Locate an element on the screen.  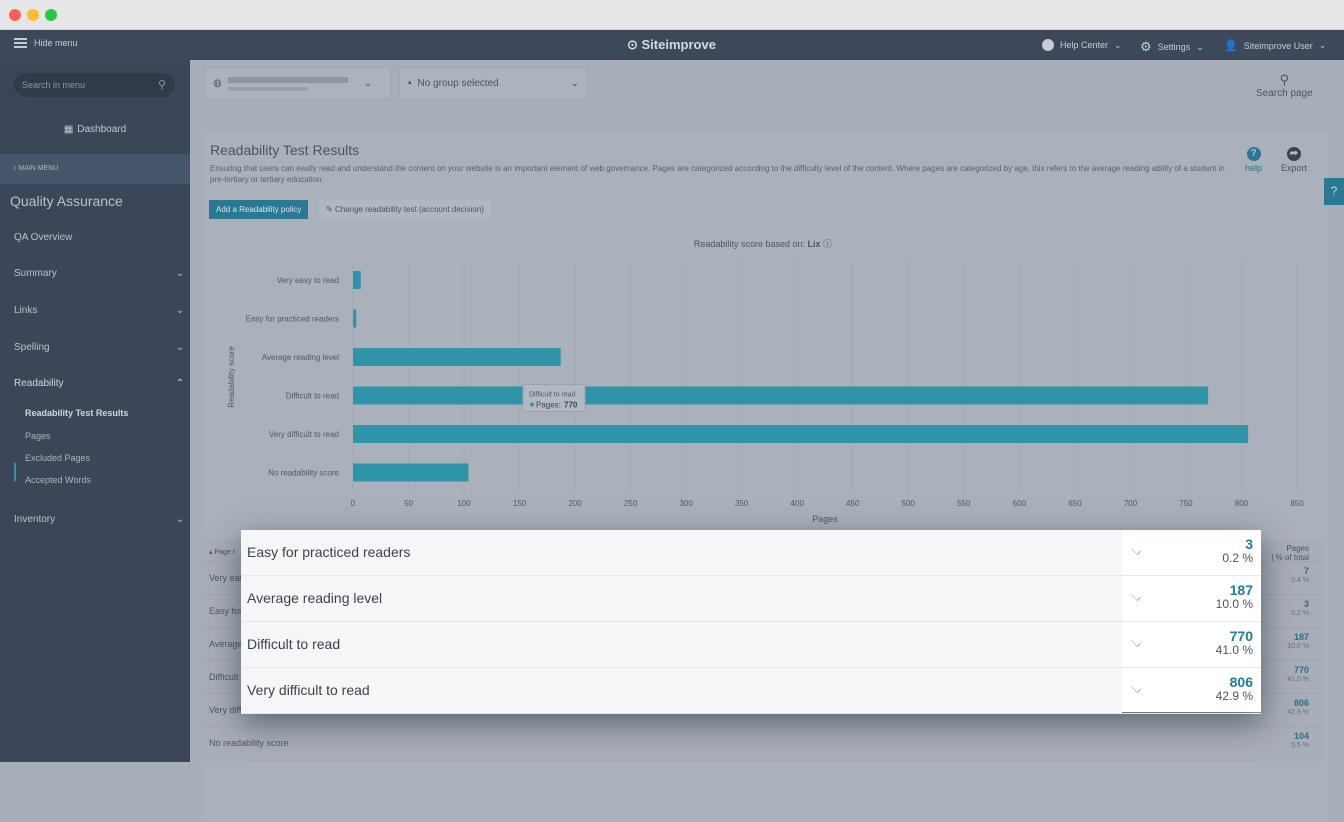
user-icon: 👤 is located at coordinates (1231, 46).